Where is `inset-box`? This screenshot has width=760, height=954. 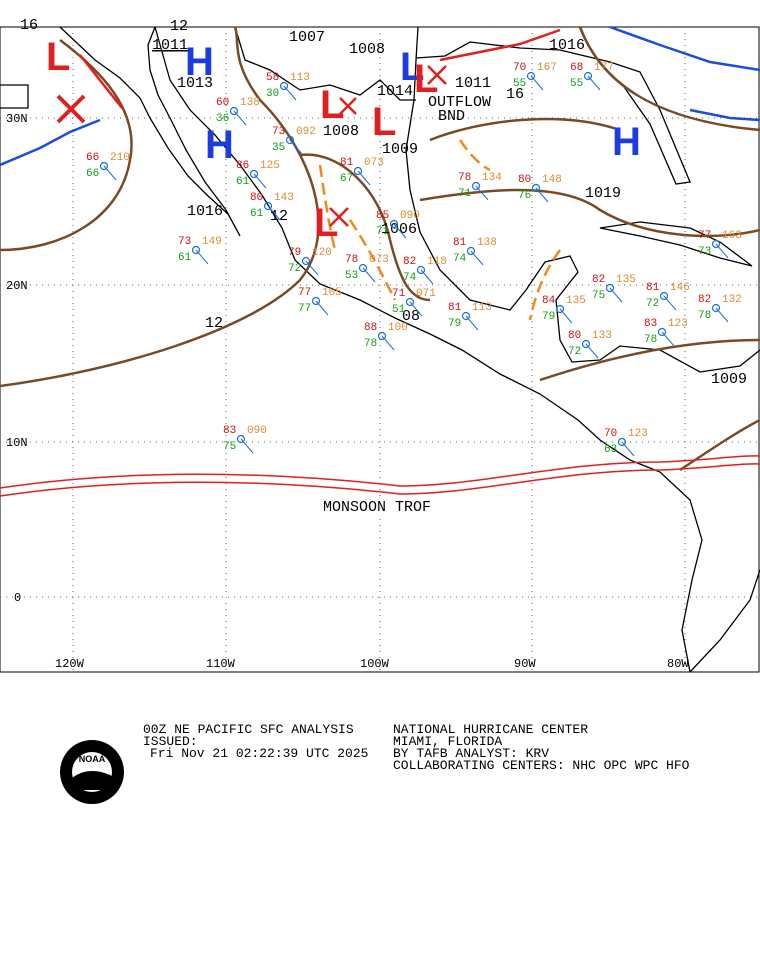
inset-box is located at coordinates (14, 96).